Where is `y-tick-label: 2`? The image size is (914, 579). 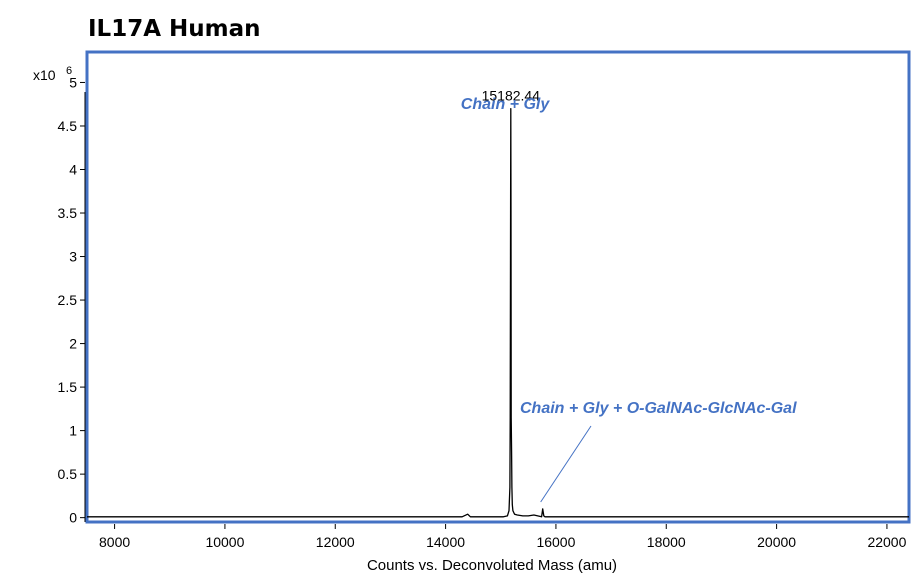 y-tick-label: 2 is located at coordinates (73, 344).